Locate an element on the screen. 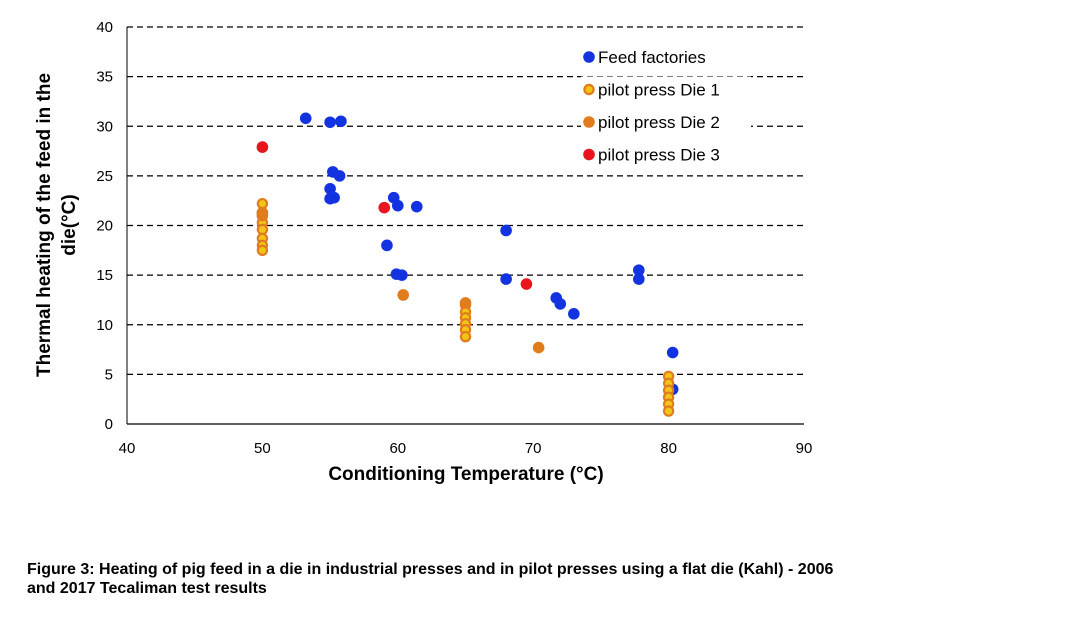 This screenshot has width=1068, height=629. y-tick-labels: 0 5 10 15 20 25 30 35 40 is located at coordinates (104, 226).